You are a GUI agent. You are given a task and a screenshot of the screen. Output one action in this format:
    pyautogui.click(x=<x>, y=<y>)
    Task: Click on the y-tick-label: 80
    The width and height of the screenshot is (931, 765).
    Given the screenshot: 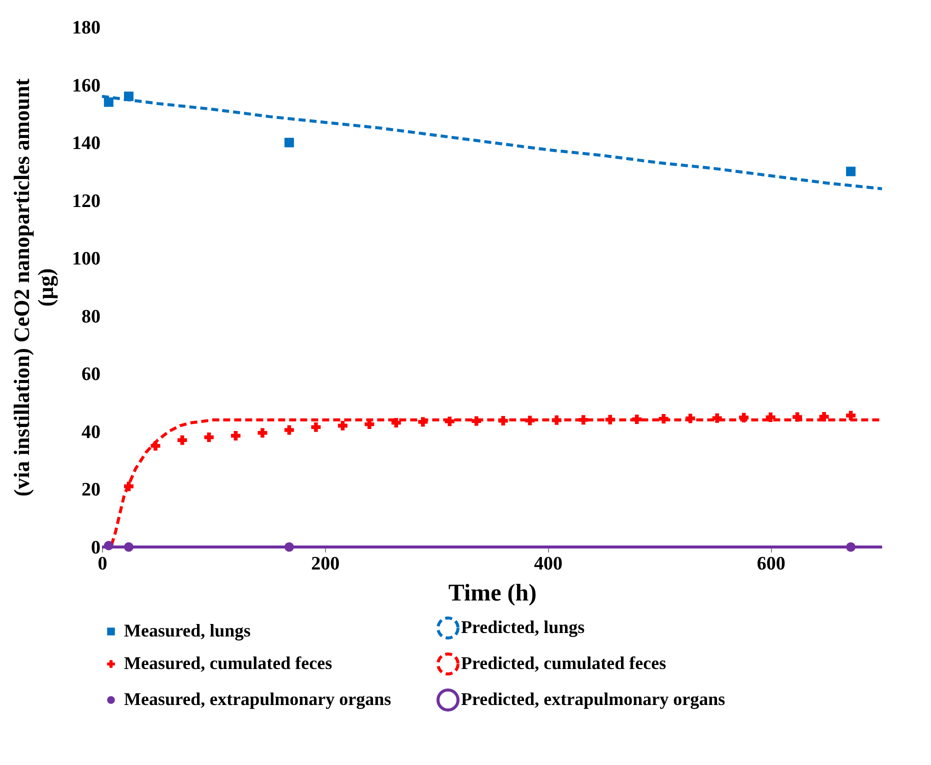 What is the action you would take?
    pyautogui.click(x=91, y=317)
    